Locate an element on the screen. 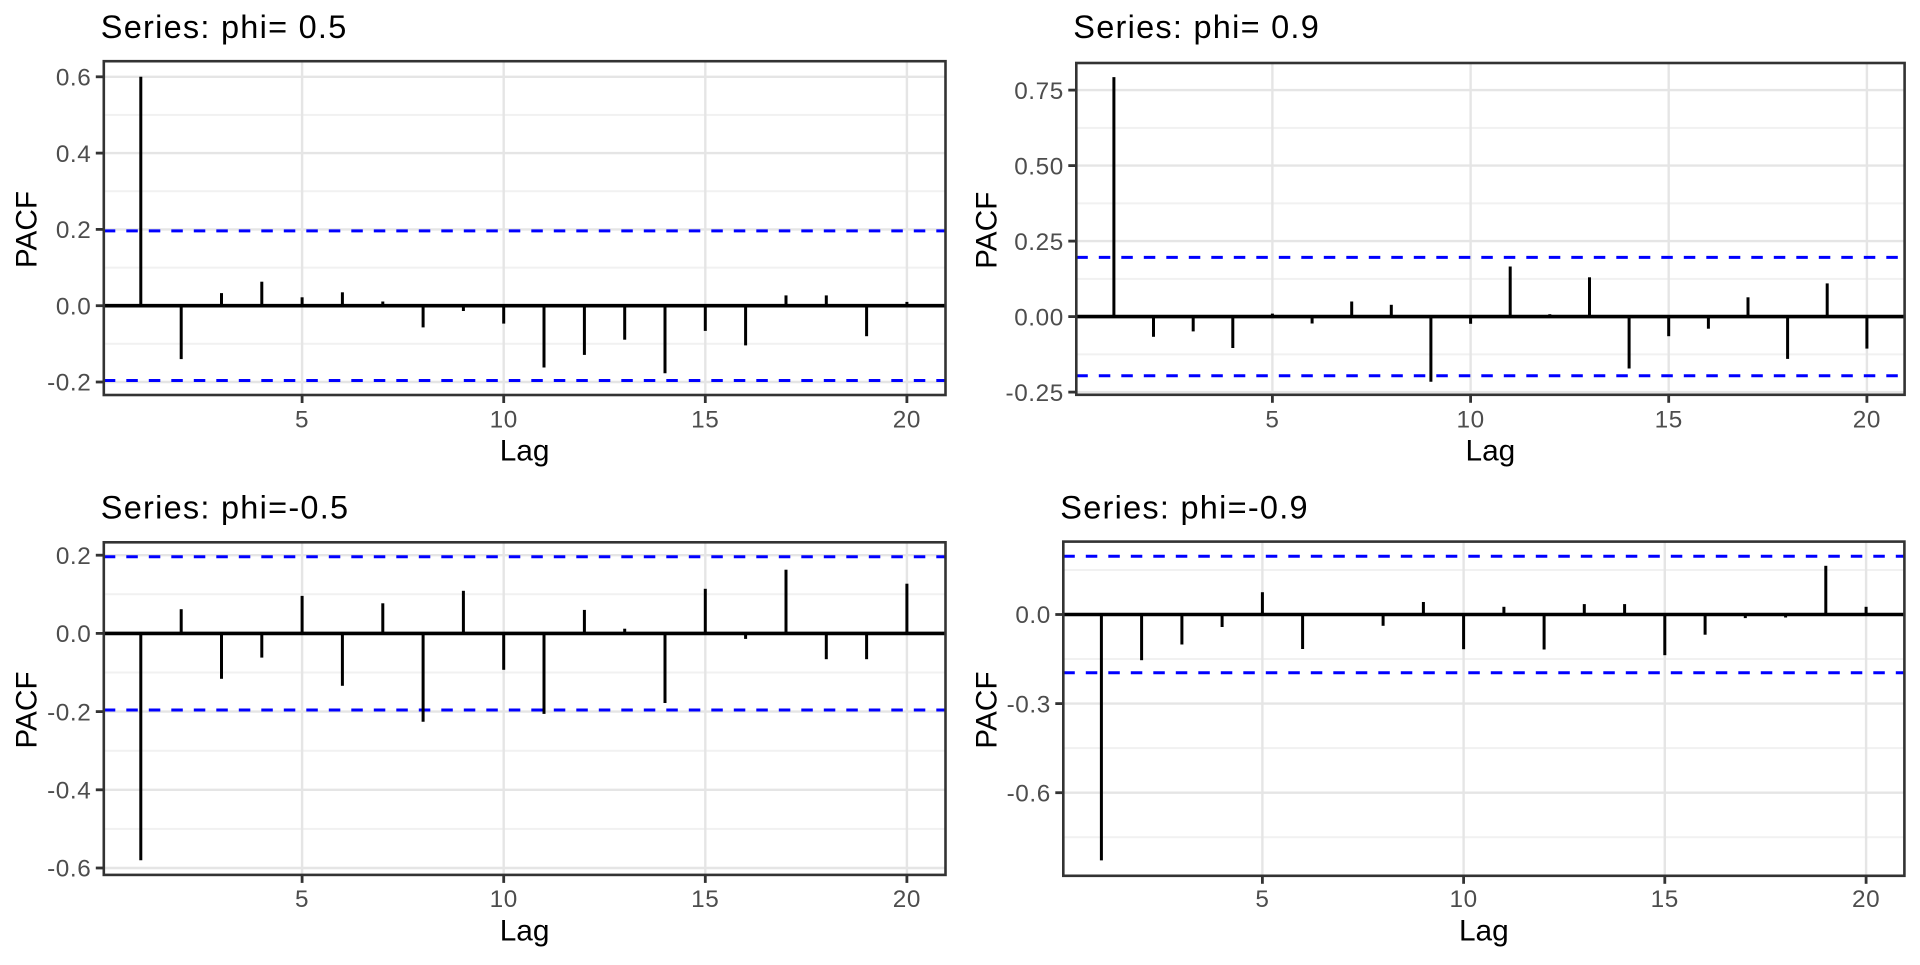 The width and height of the screenshot is (1920, 965). svg-text: -0.3 is located at coordinates (1029, 704).